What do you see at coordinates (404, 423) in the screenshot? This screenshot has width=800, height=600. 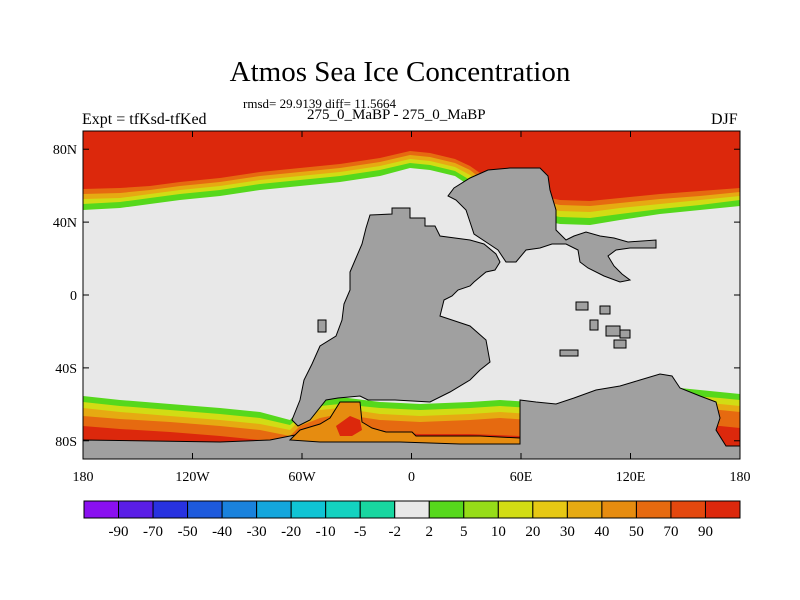 I see `ice-shelf` at bounding box center [404, 423].